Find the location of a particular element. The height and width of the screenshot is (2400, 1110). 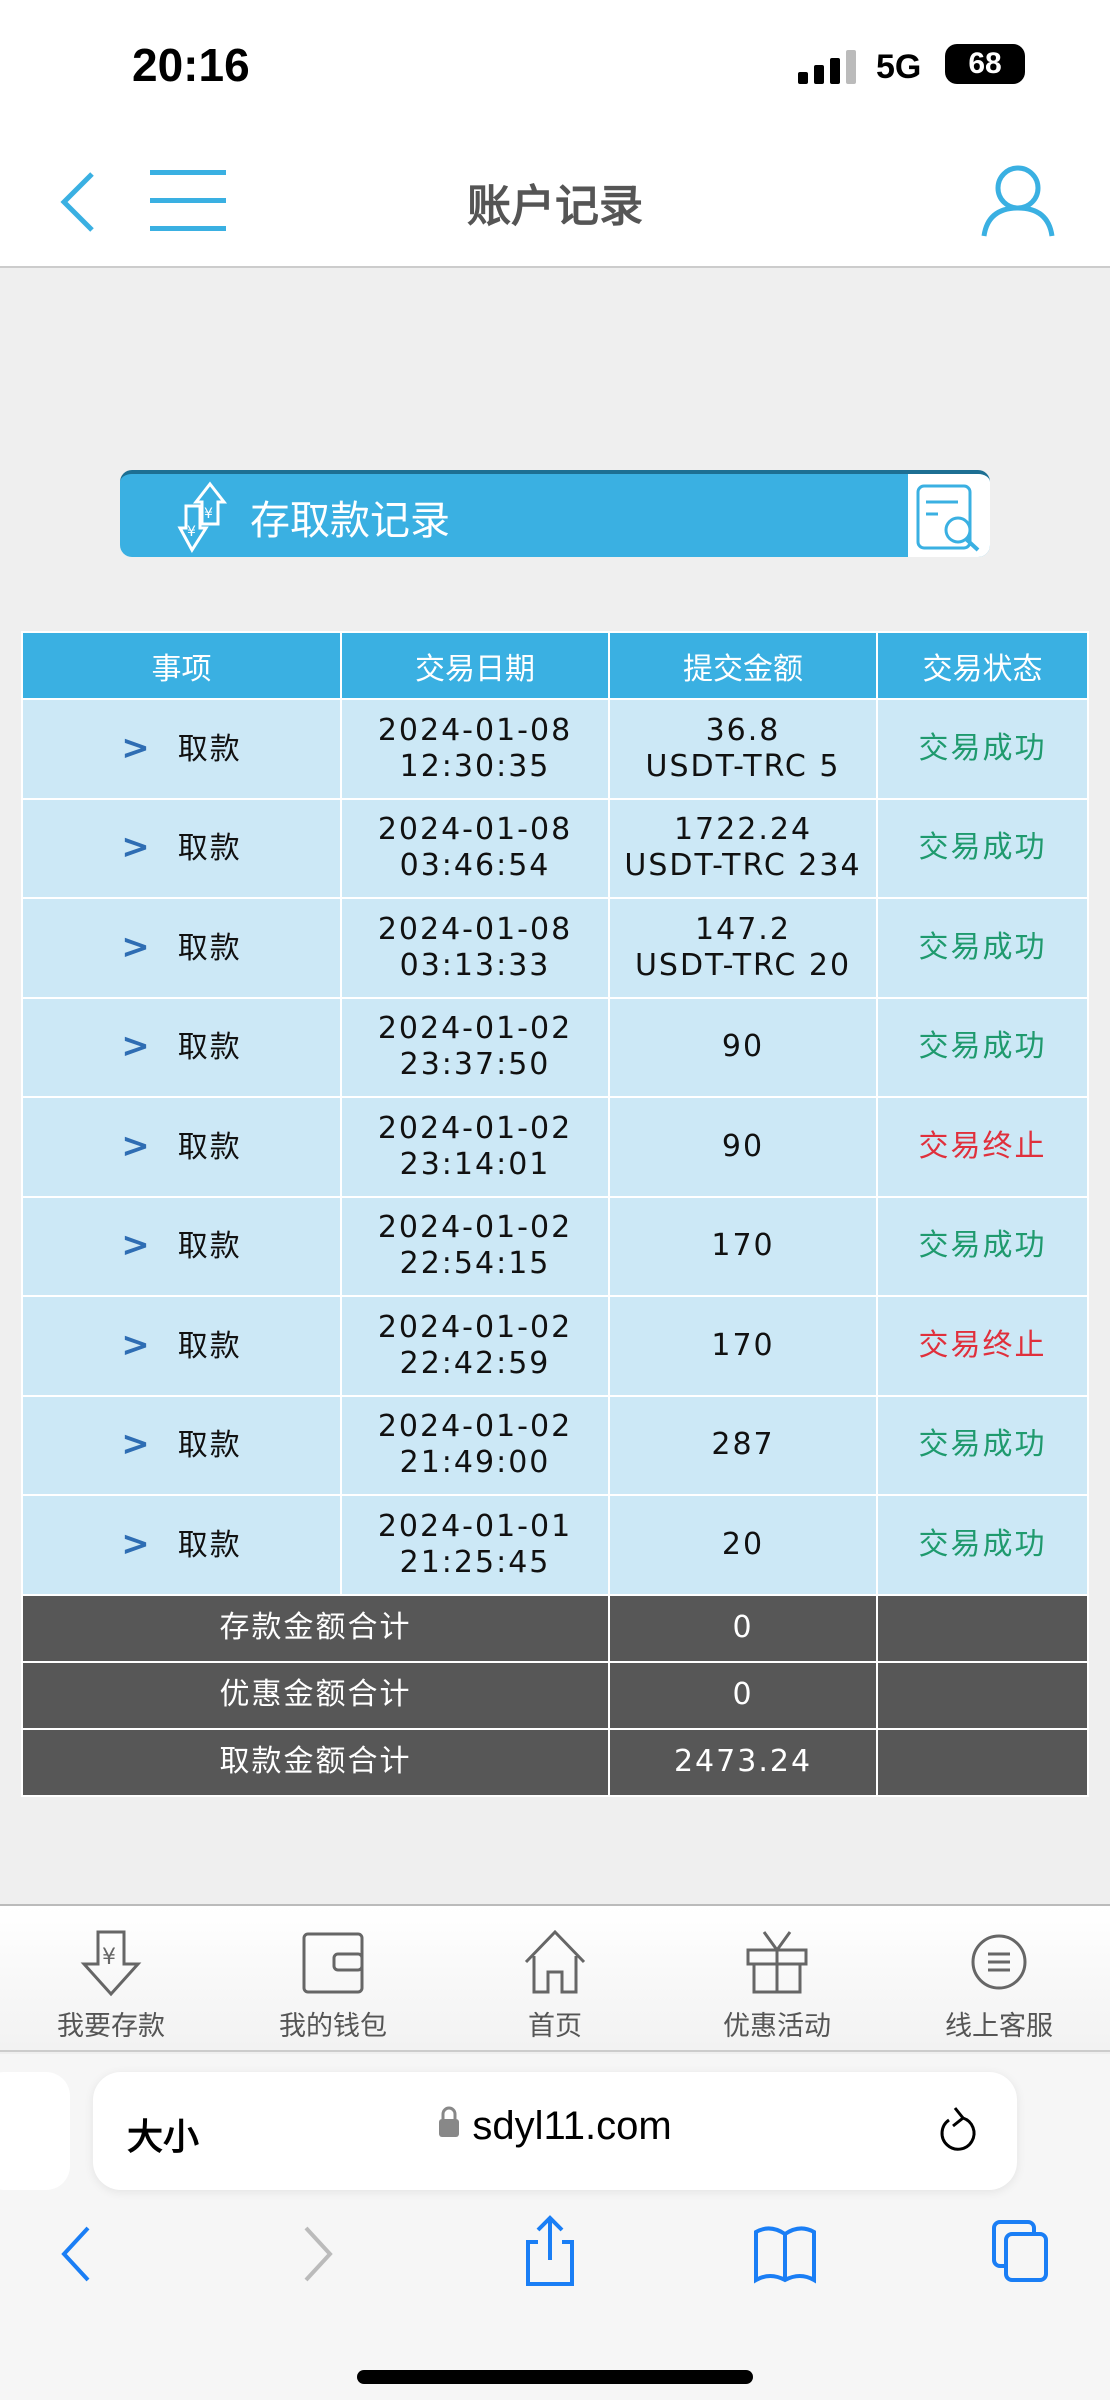

amount-cell: 170 is located at coordinates (743, 1246).